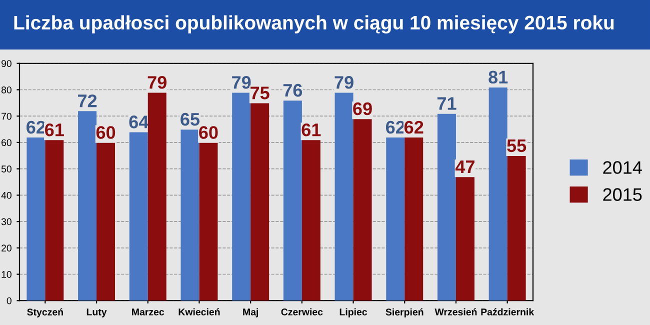 The width and height of the screenshot is (650, 325). Describe the element at coordinates (148, 312) in the screenshot. I see `x-tick-label: Marzec` at that location.